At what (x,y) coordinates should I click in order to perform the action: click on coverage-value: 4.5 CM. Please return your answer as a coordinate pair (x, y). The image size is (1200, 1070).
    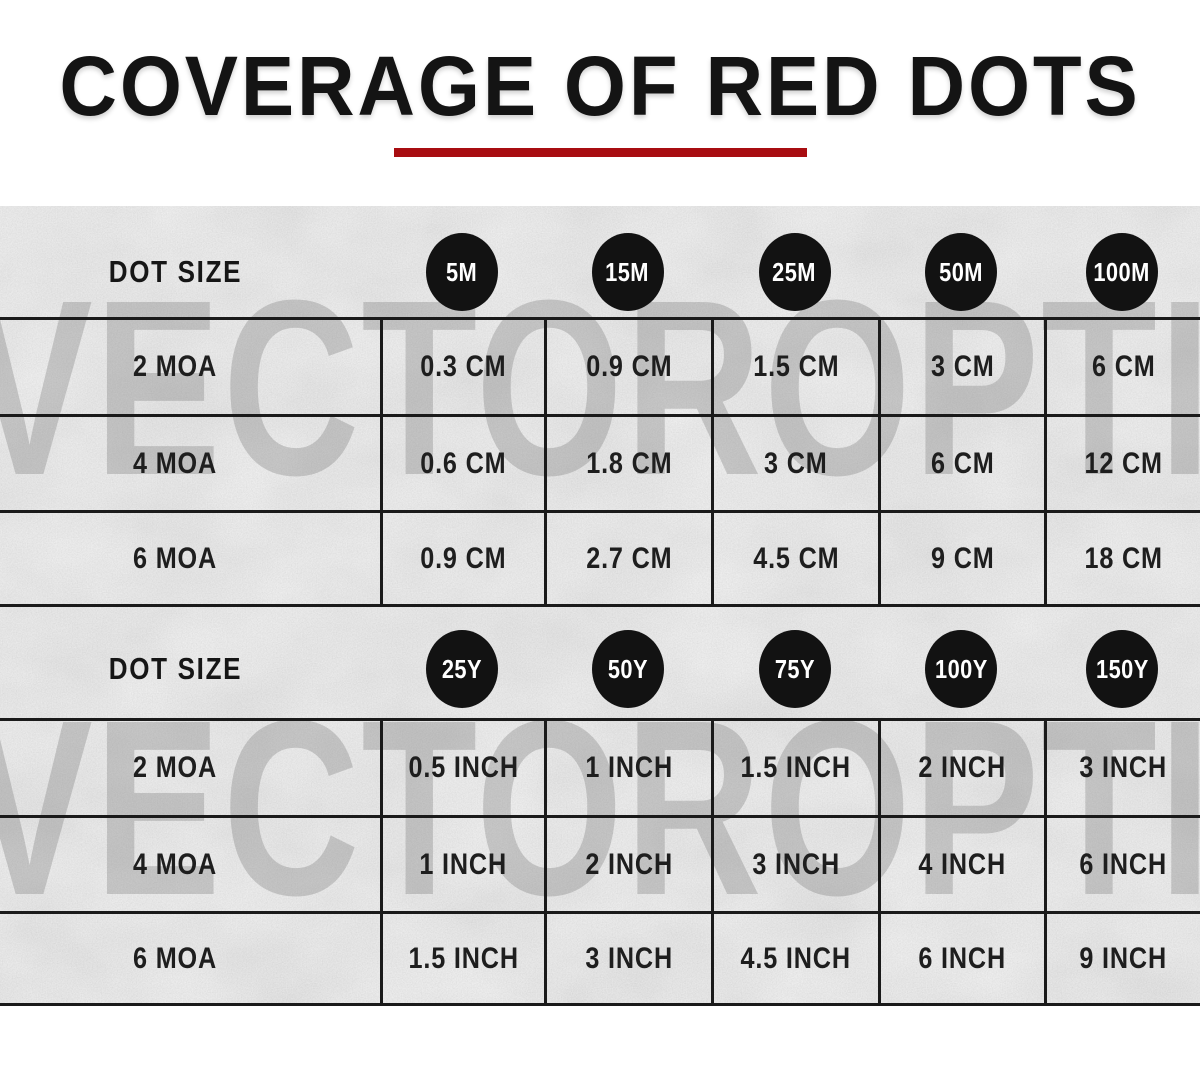
    Looking at the image, I should click on (796, 558).